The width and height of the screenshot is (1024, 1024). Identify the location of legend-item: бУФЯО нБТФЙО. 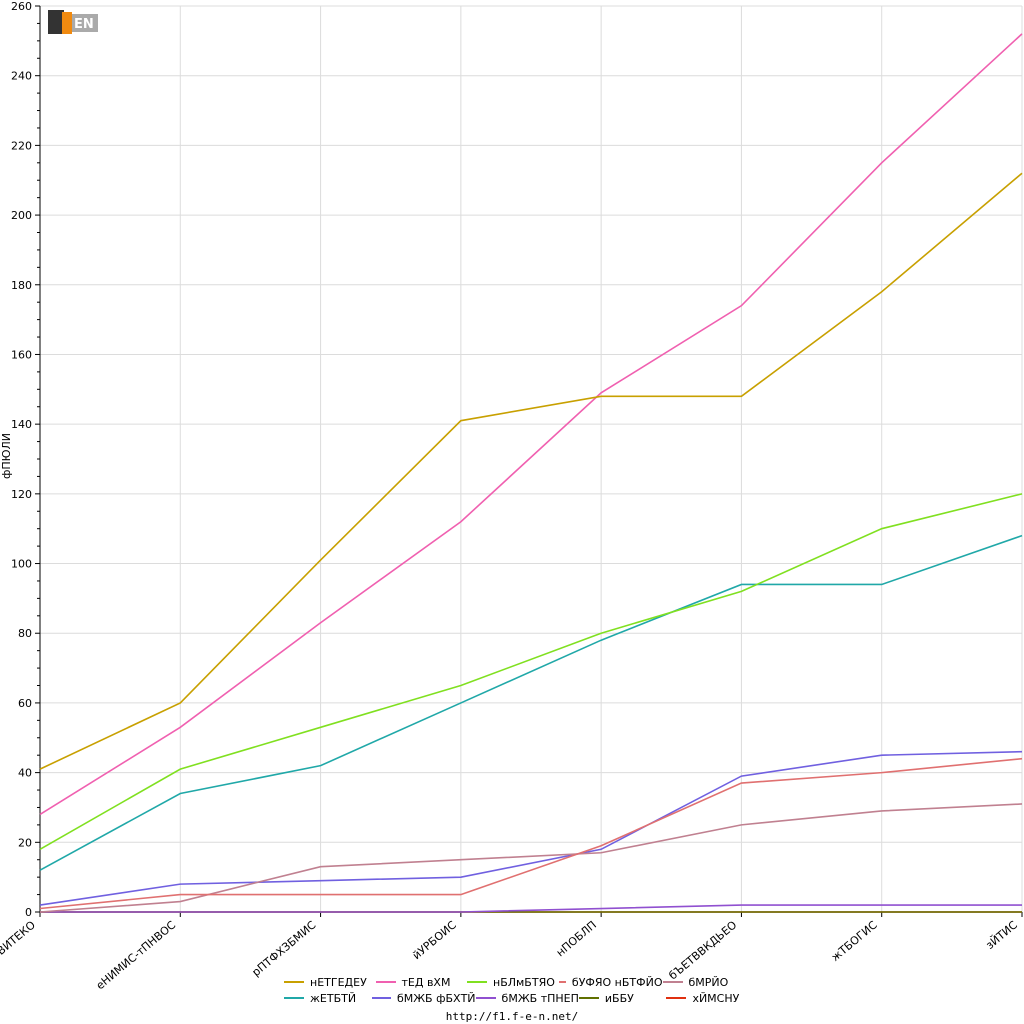
(610, 982).